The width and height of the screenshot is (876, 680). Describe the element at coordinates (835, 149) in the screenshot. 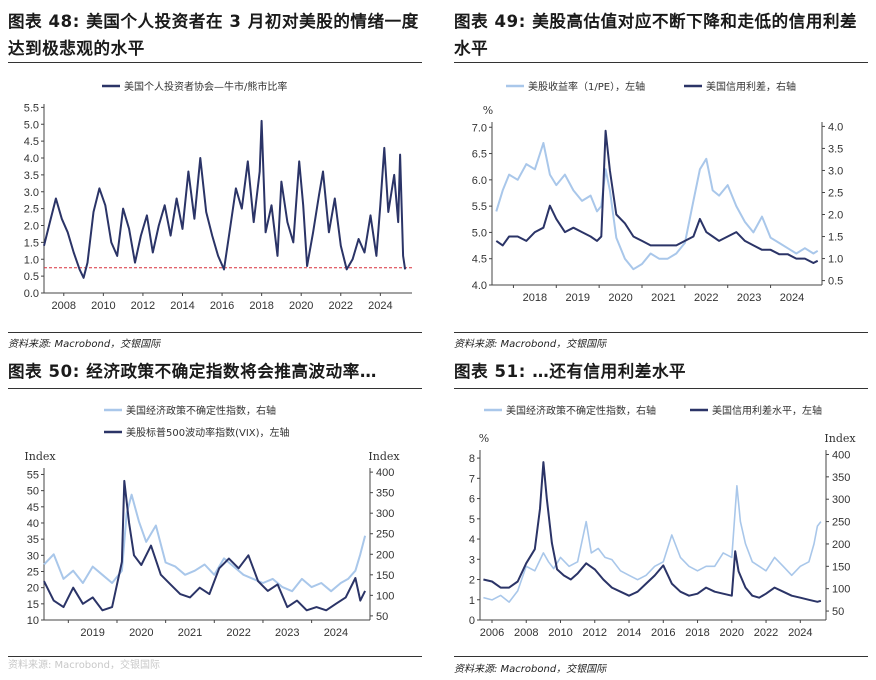

I see `y-tick-label-right: 3.5` at that location.